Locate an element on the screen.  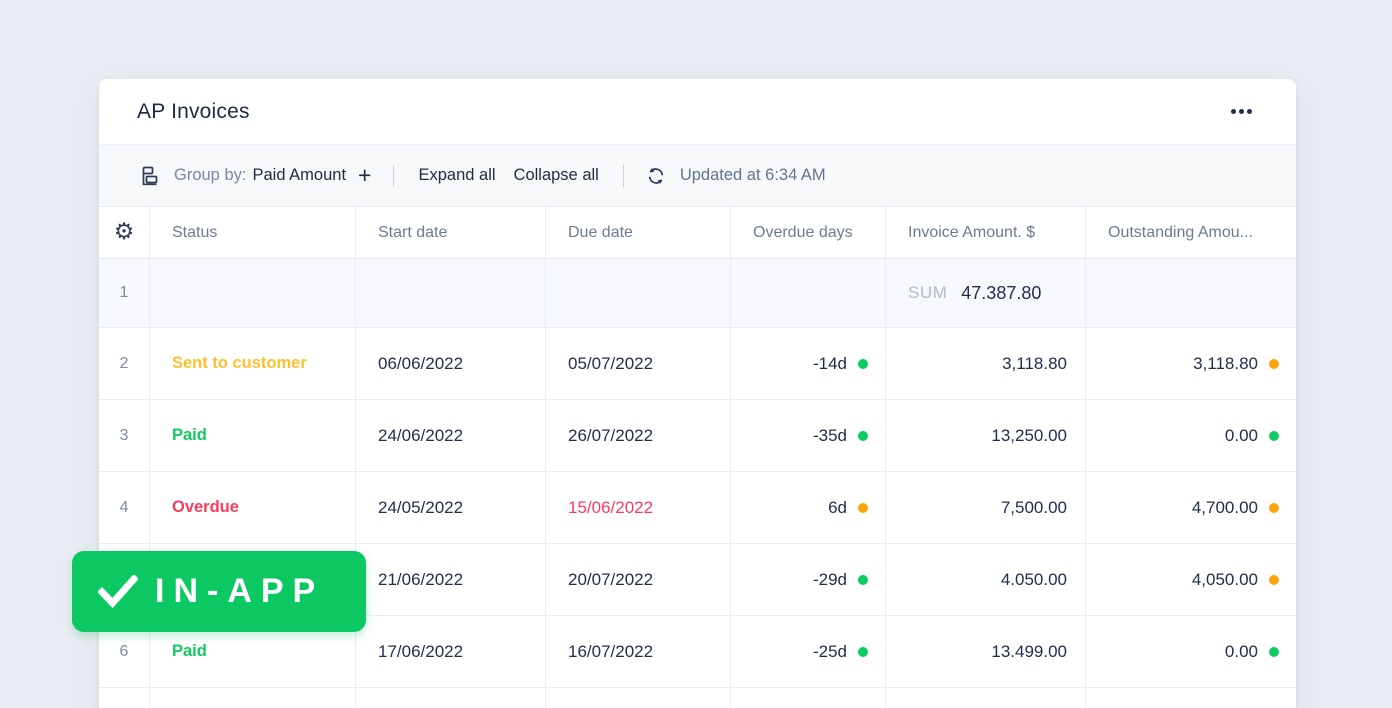
row-number: 2 is located at coordinates (124, 363).